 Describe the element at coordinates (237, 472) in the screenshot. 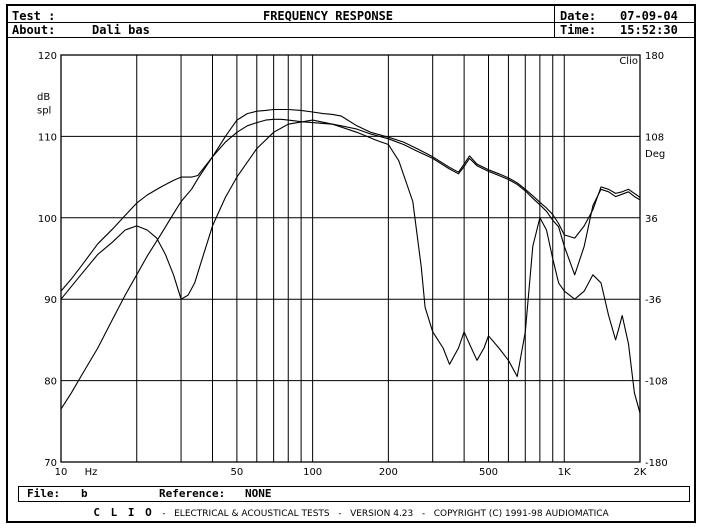

I see `x-tick-label: 50` at that location.